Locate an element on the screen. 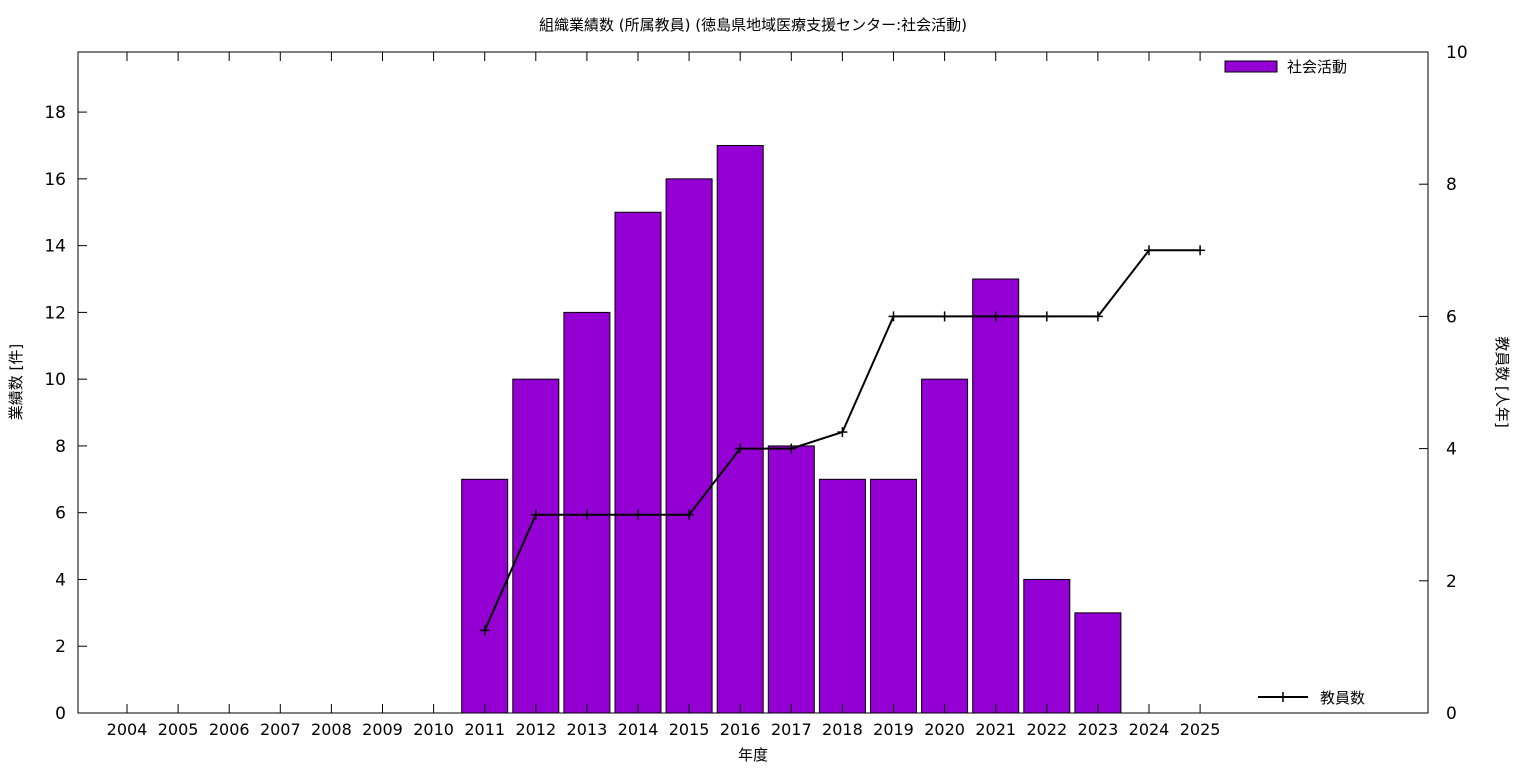  y-tick-label: 4 is located at coordinates (60, 580).